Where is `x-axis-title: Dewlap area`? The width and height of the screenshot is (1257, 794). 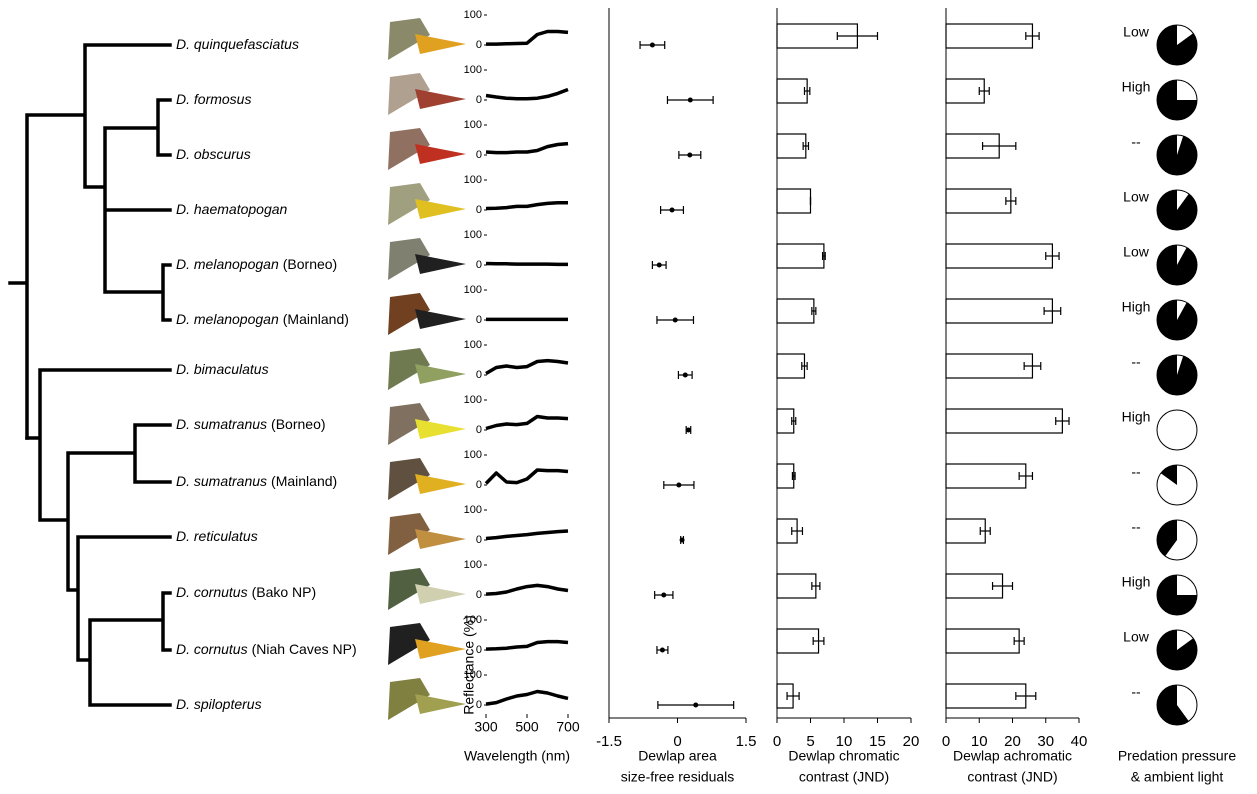 x-axis-title: Dewlap area is located at coordinates (677, 756).